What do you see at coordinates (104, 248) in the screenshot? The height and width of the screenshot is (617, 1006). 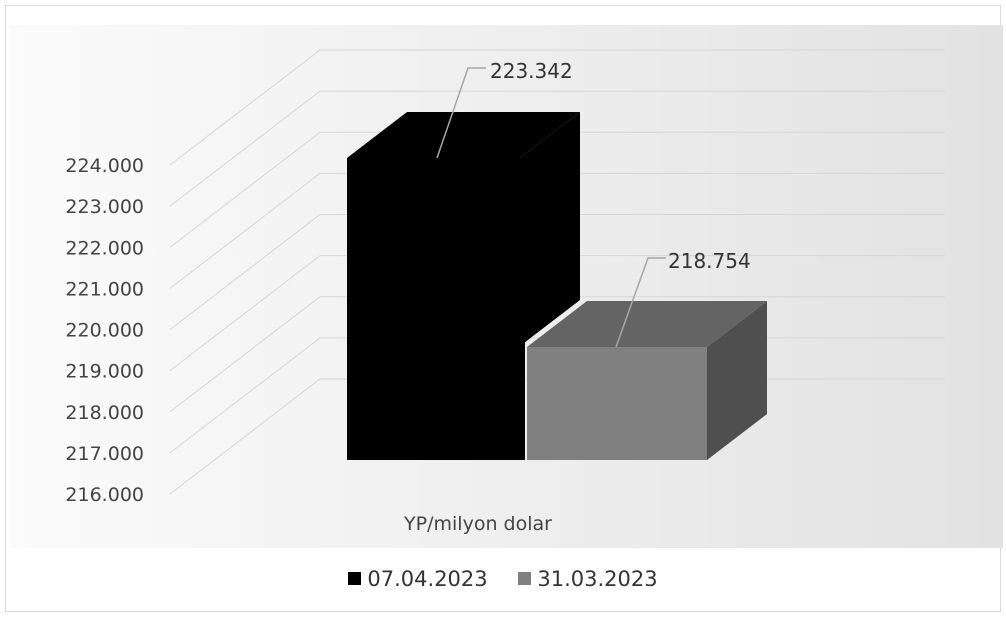 I see `y-tick-label: 222.000` at bounding box center [104, 248].